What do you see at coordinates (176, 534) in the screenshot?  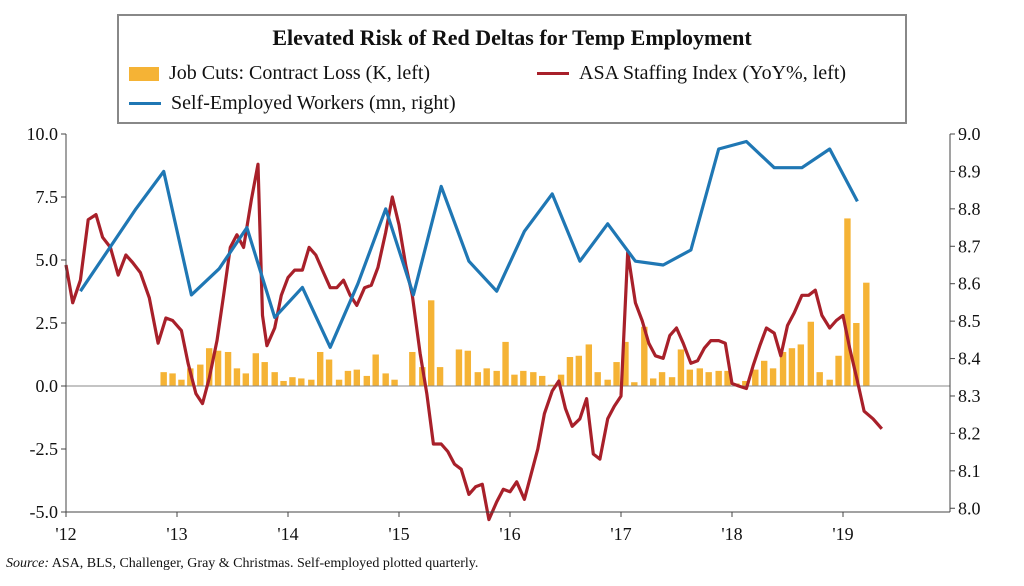 I see `x-tick-label: '13` at bounding box center [176, 534].